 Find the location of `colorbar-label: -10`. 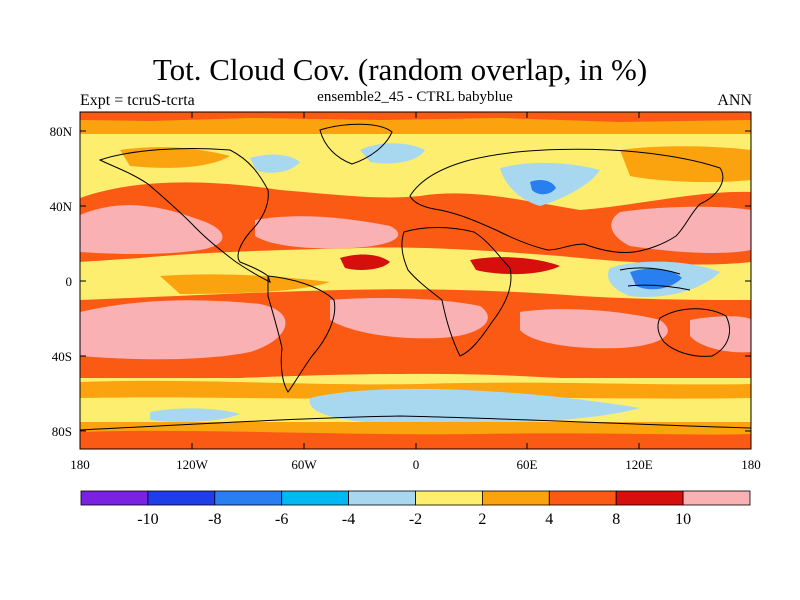

colorbar-label: -10 is located at coordinates (147, 519).